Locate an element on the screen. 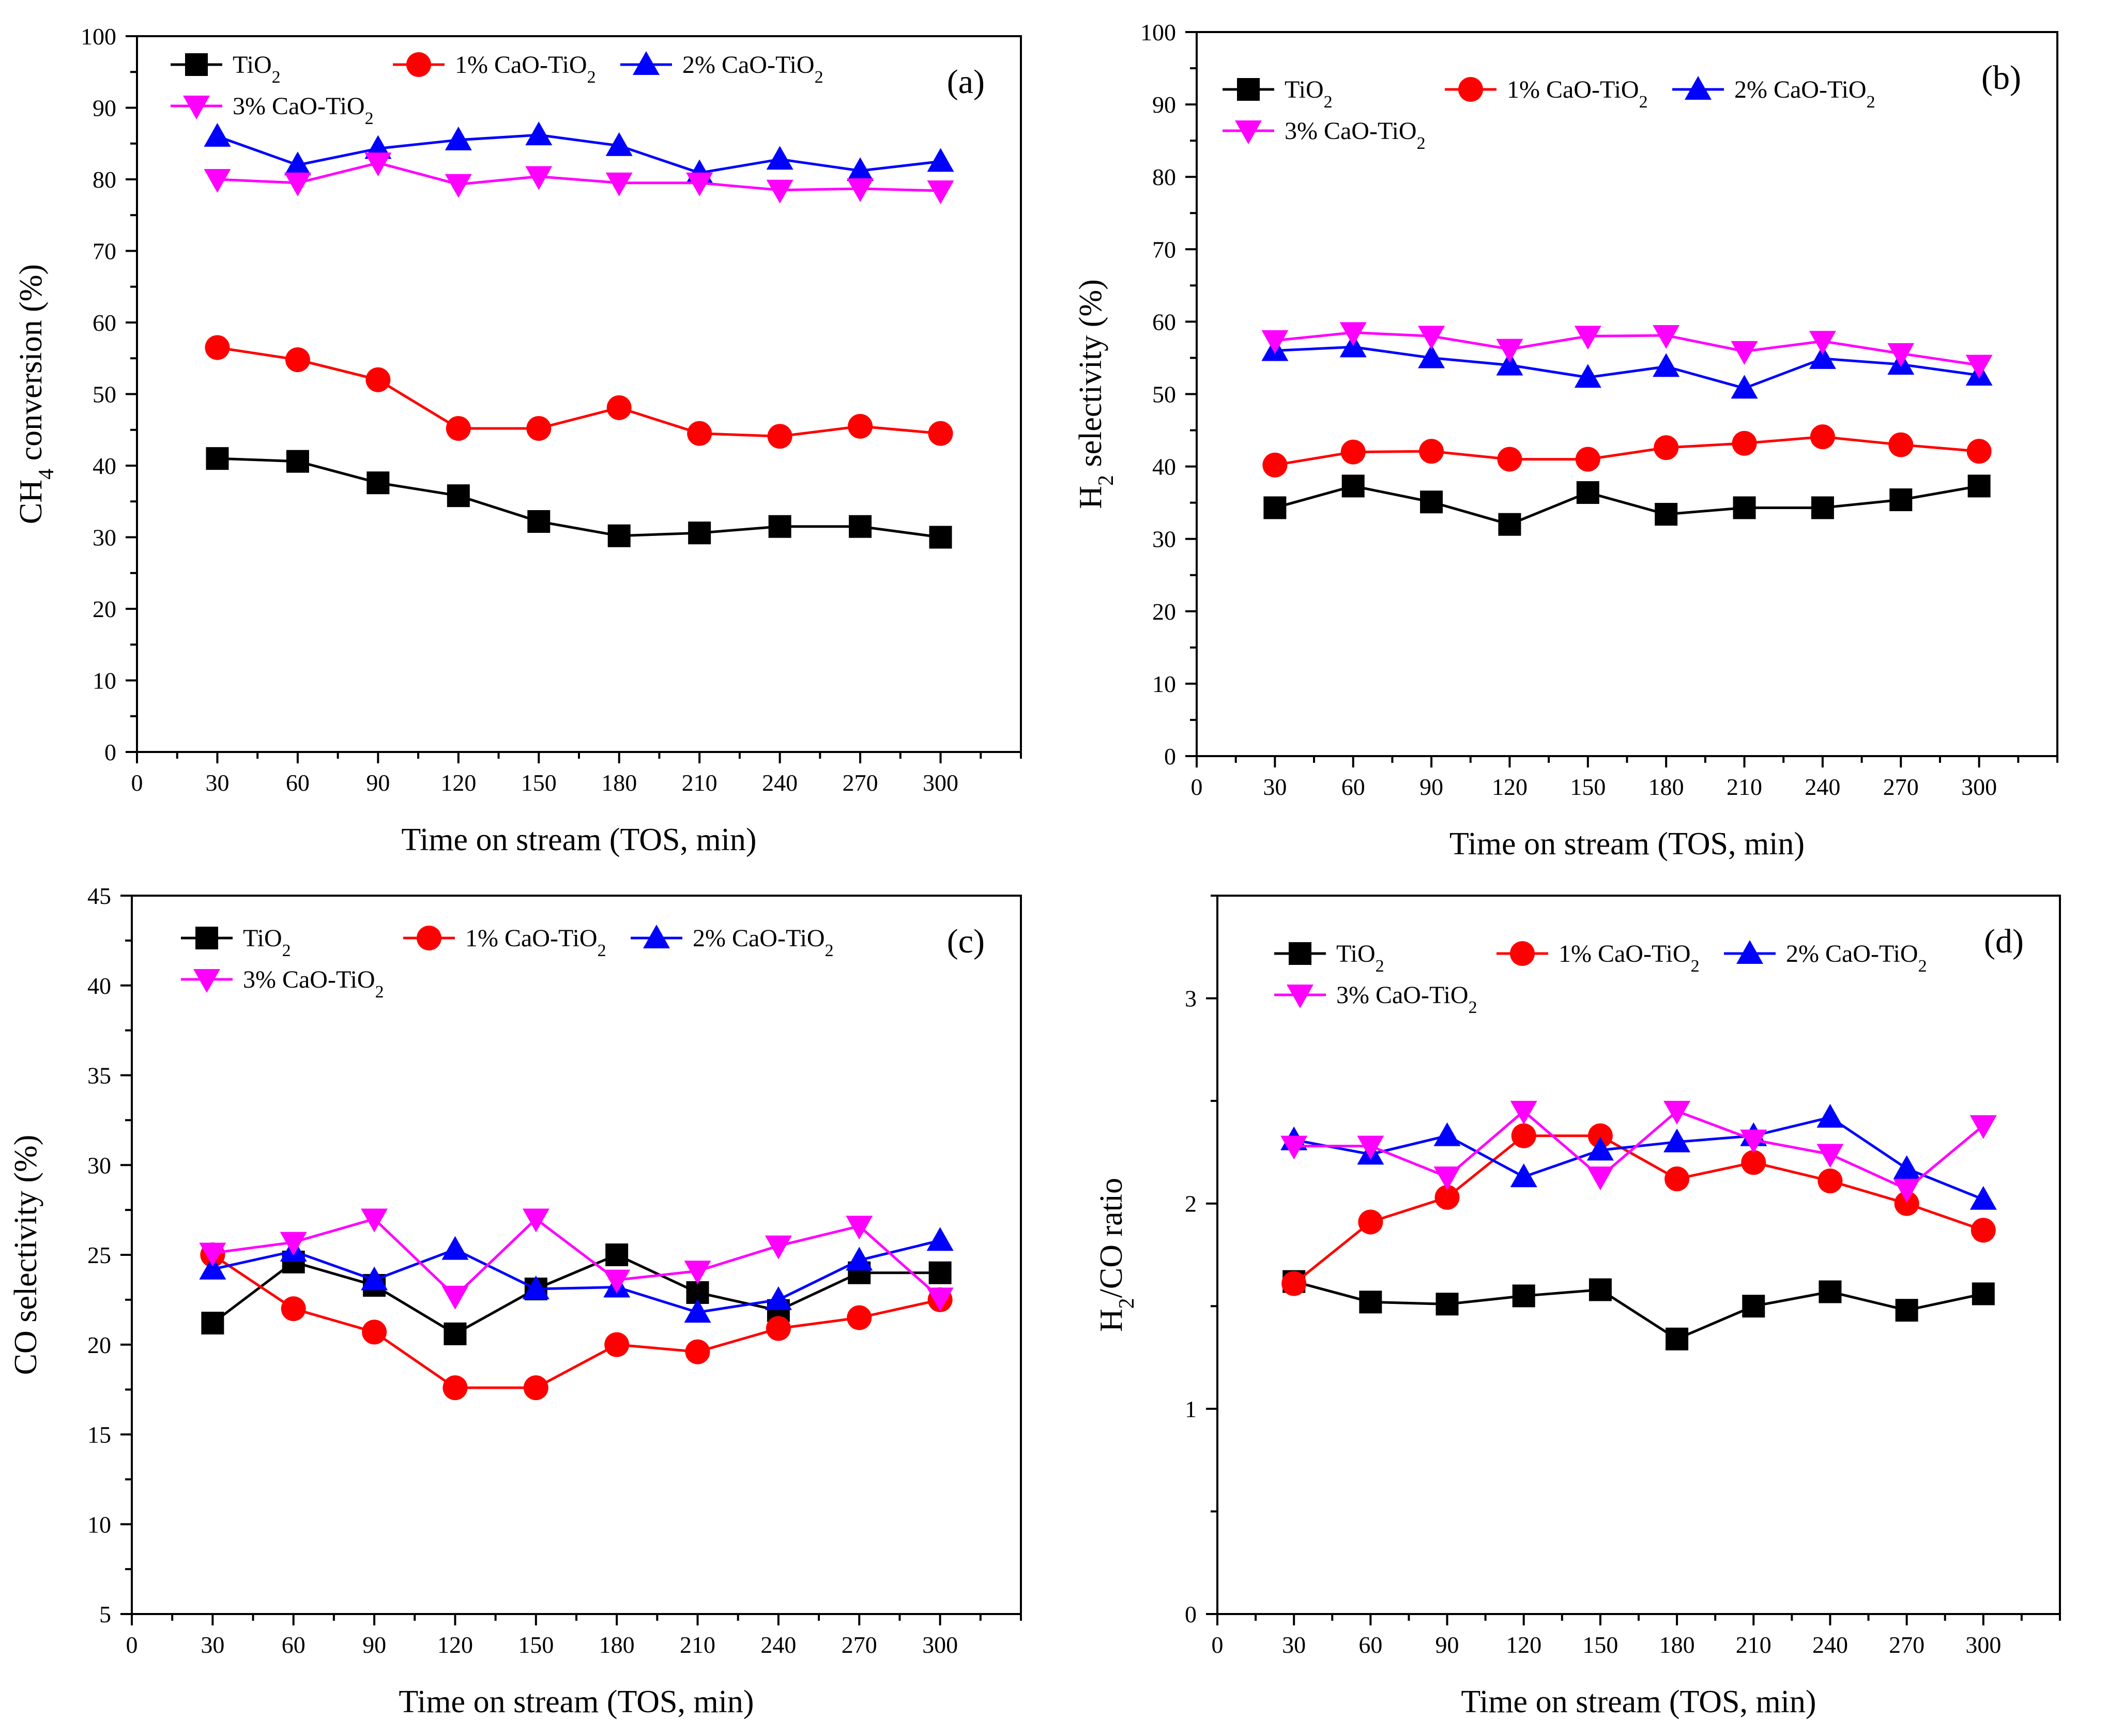  x-tick-label: 30 is located at coordinates (212, 1645).